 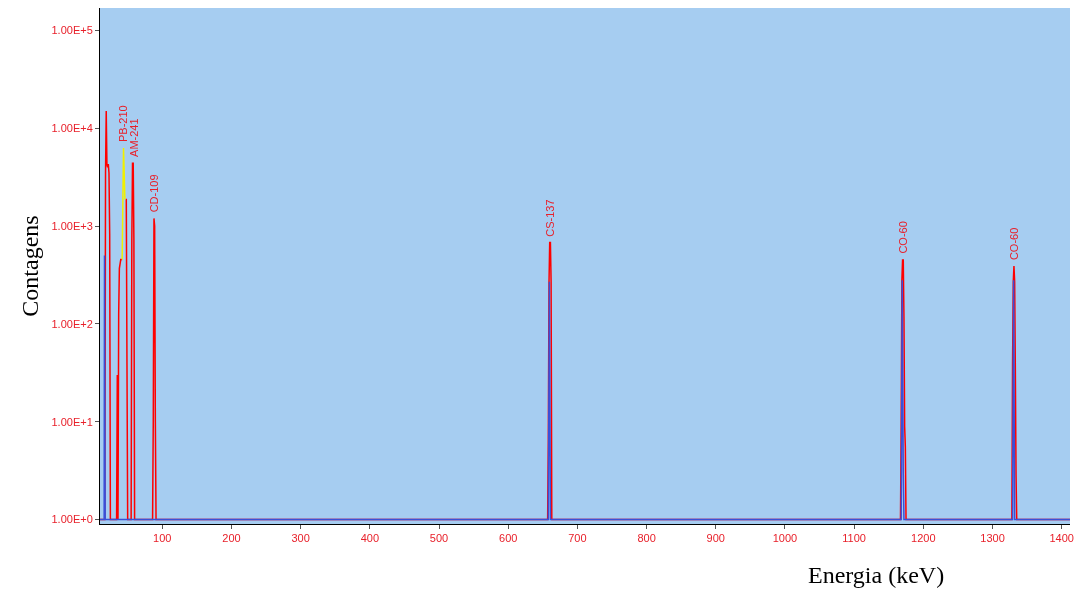 What do you see at coordinates (992, 538) in the screenshot?
I see `x-tick-label: 1300` at bounding box center [992, 538].